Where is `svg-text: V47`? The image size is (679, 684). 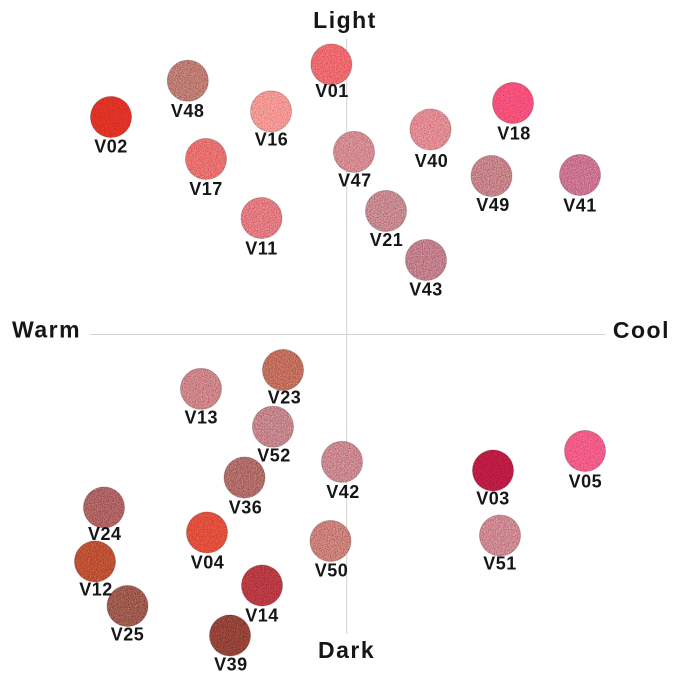
svg-text: V47 is located at coordinates (355, 180).